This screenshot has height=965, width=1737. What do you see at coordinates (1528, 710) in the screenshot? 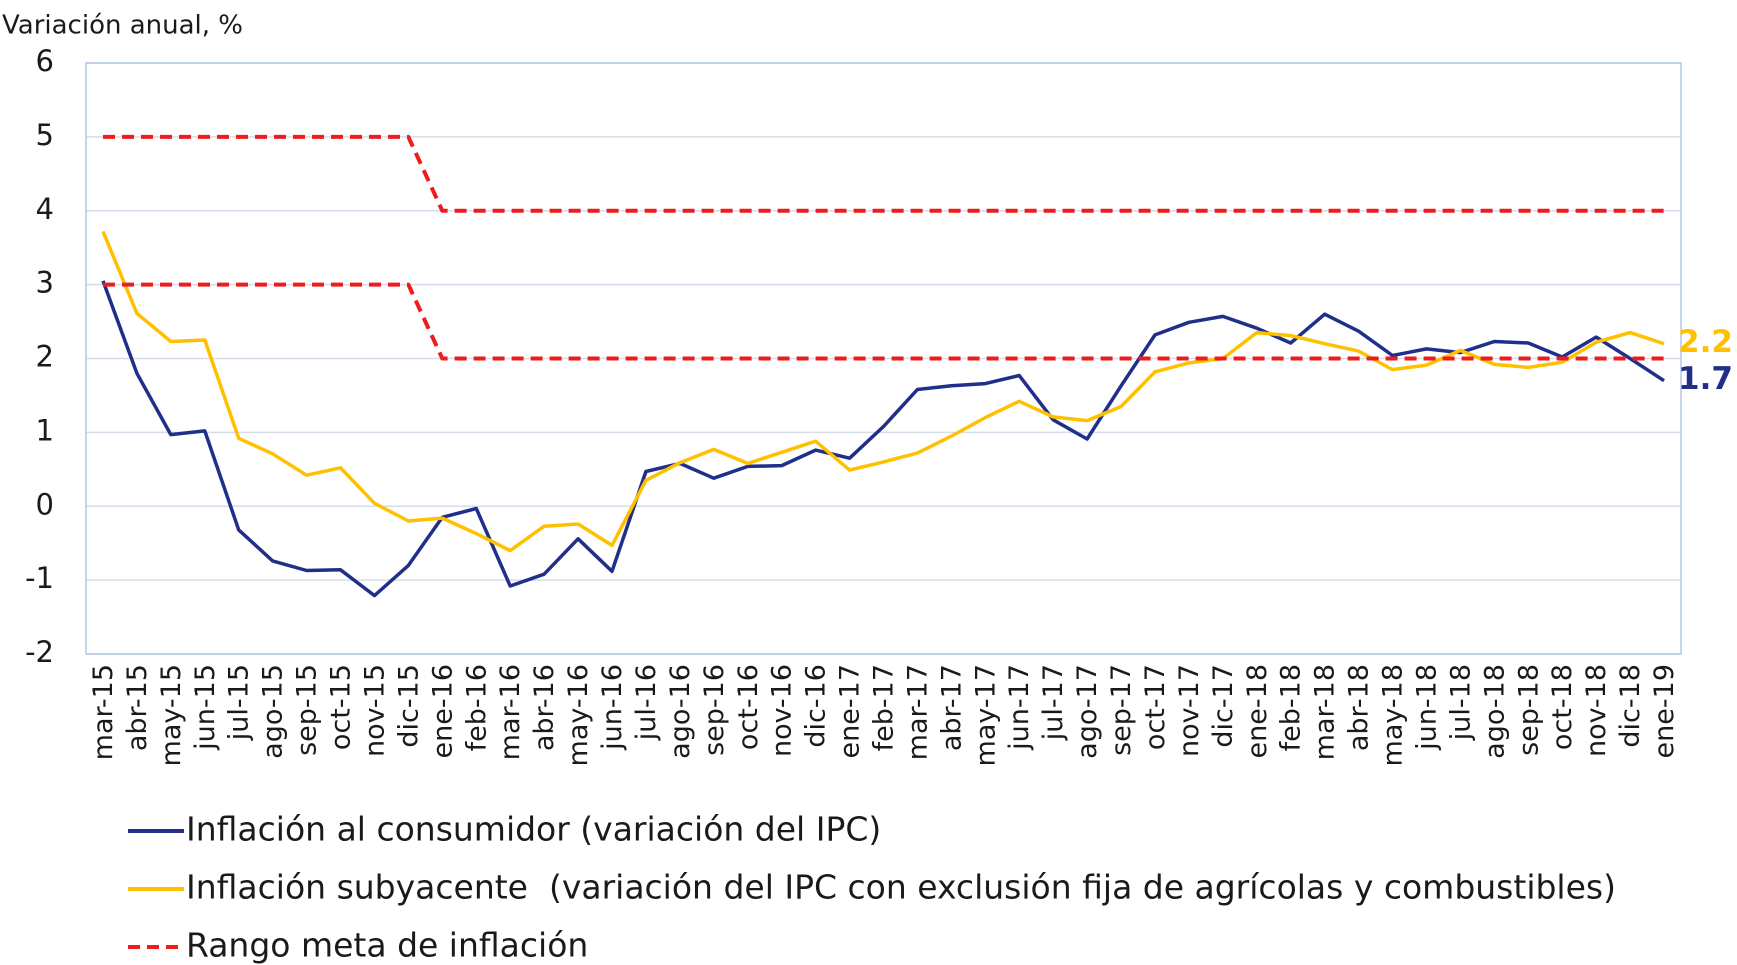
I see `x-tick-label: sep-18` at bounding box center [1528, 710].